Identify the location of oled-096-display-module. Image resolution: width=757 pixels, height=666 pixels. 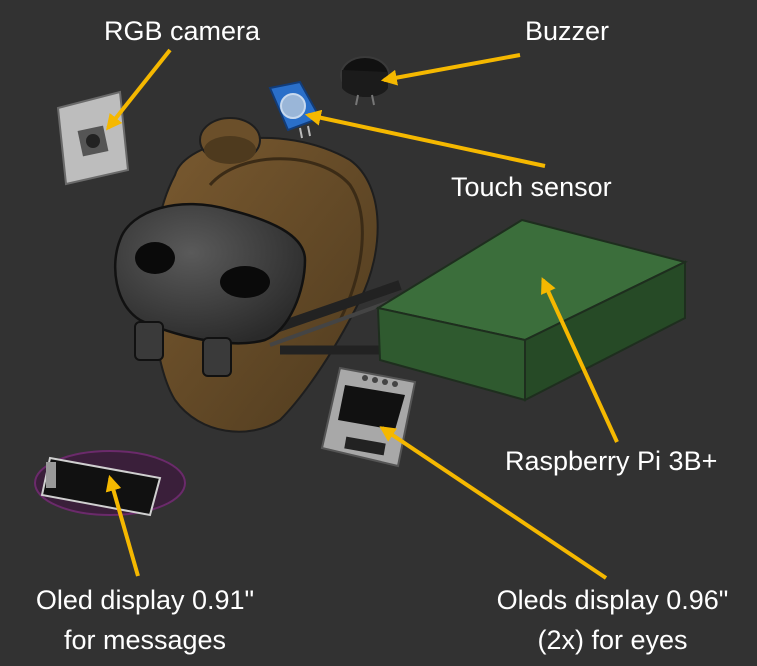
(368, 417).